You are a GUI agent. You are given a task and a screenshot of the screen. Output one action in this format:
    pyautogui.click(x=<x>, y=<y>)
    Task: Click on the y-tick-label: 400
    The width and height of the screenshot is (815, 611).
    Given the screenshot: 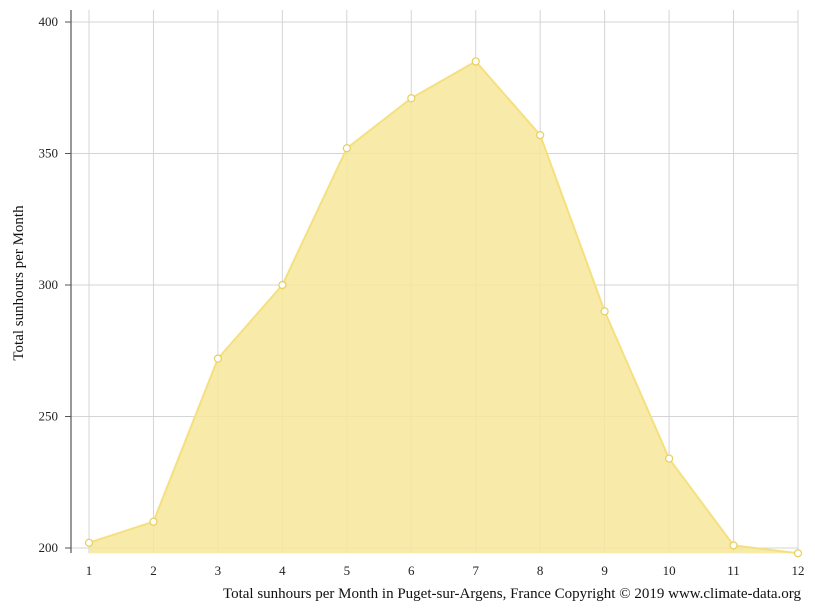 What is the action you would take?
    pyautogui.click(x=49, y=21)
    